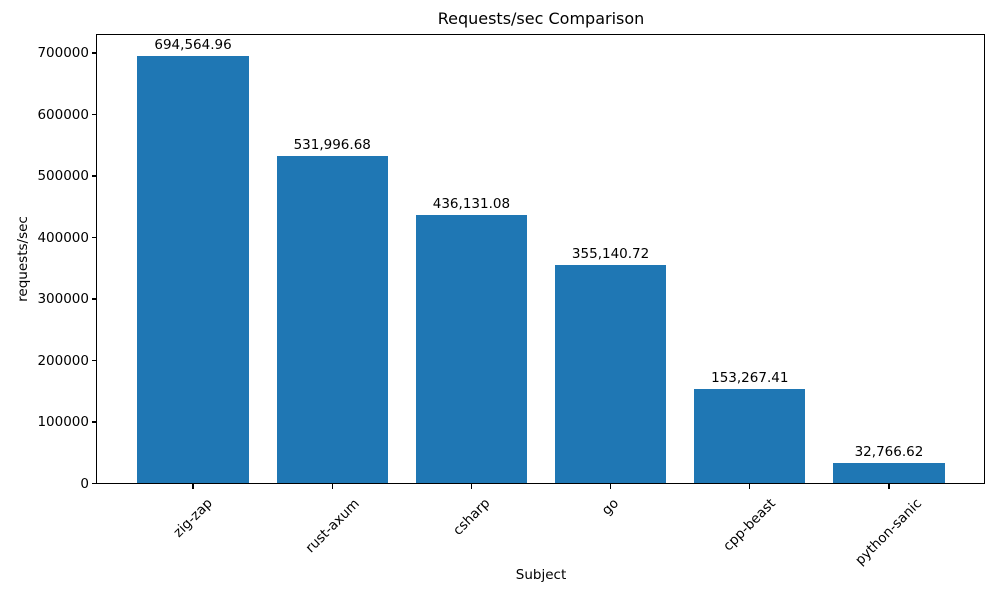  Describe the element at coordinates (193, 518) in the screenshot. I see `x-tick-label: zig-zap` at that location.